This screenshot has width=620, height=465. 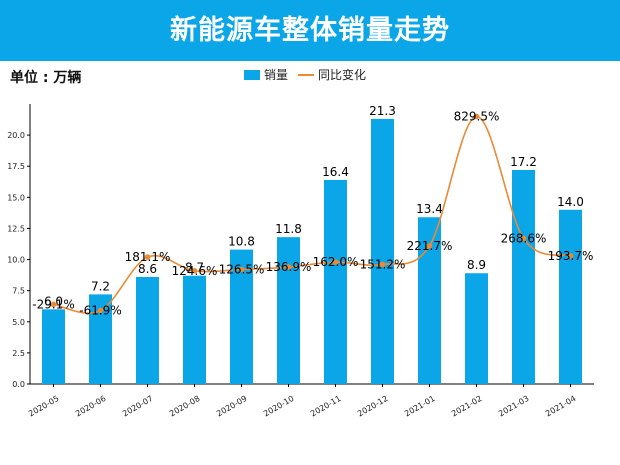 I want to click on yoy-value-label: 193.7%, so click(x=571, y=256).